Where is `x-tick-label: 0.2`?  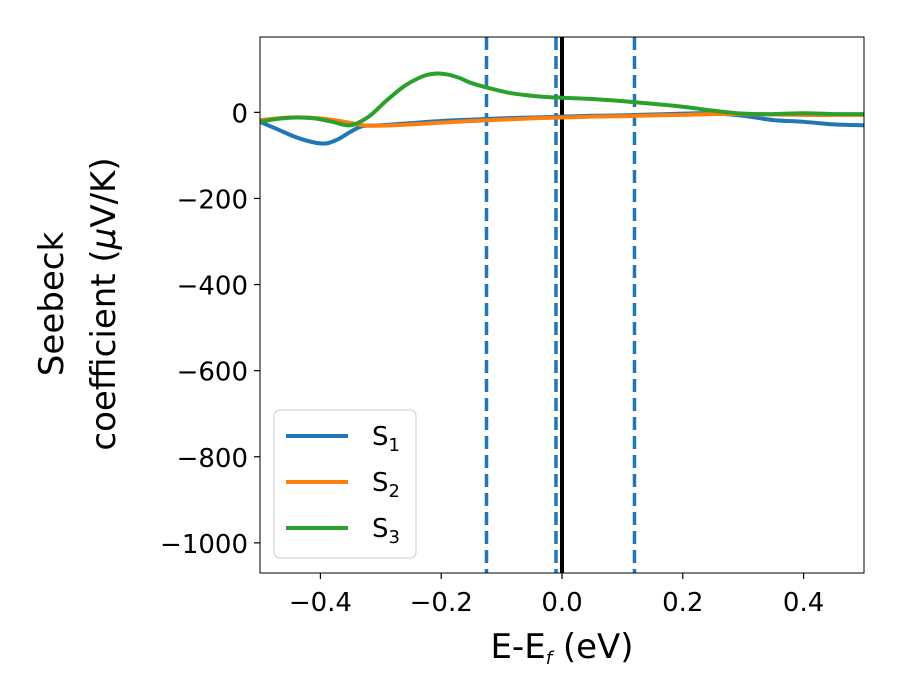 x-tick-label: 0.2 is located at coordinates (682, 603).